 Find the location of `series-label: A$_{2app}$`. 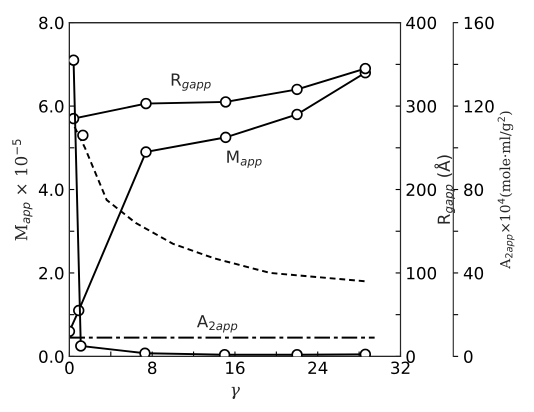

series-label: A$_{2app}$ is located at coordinates (217, 323).